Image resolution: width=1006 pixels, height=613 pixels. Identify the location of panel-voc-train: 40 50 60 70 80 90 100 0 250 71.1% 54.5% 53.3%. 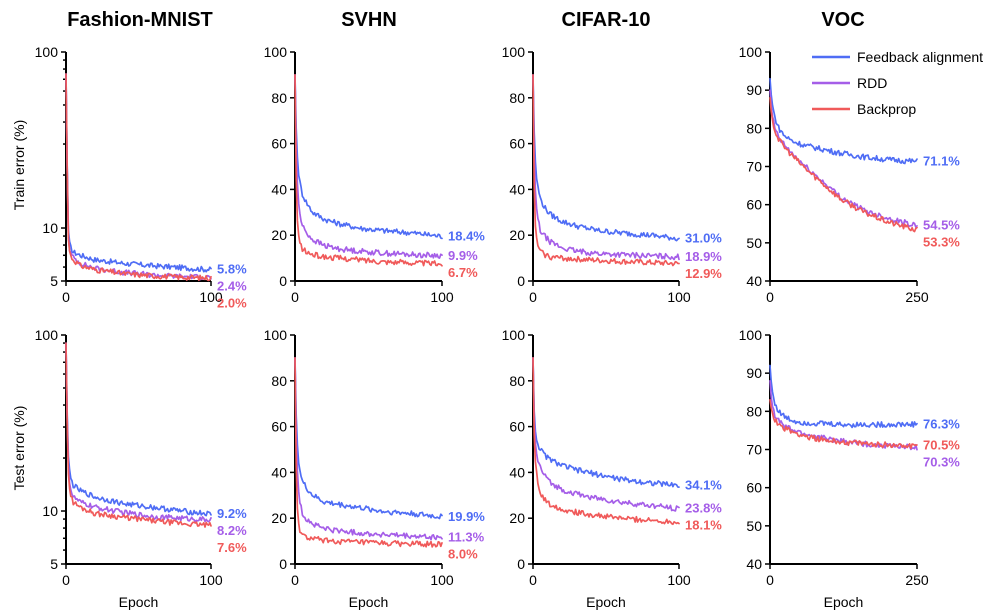
(850, 174).